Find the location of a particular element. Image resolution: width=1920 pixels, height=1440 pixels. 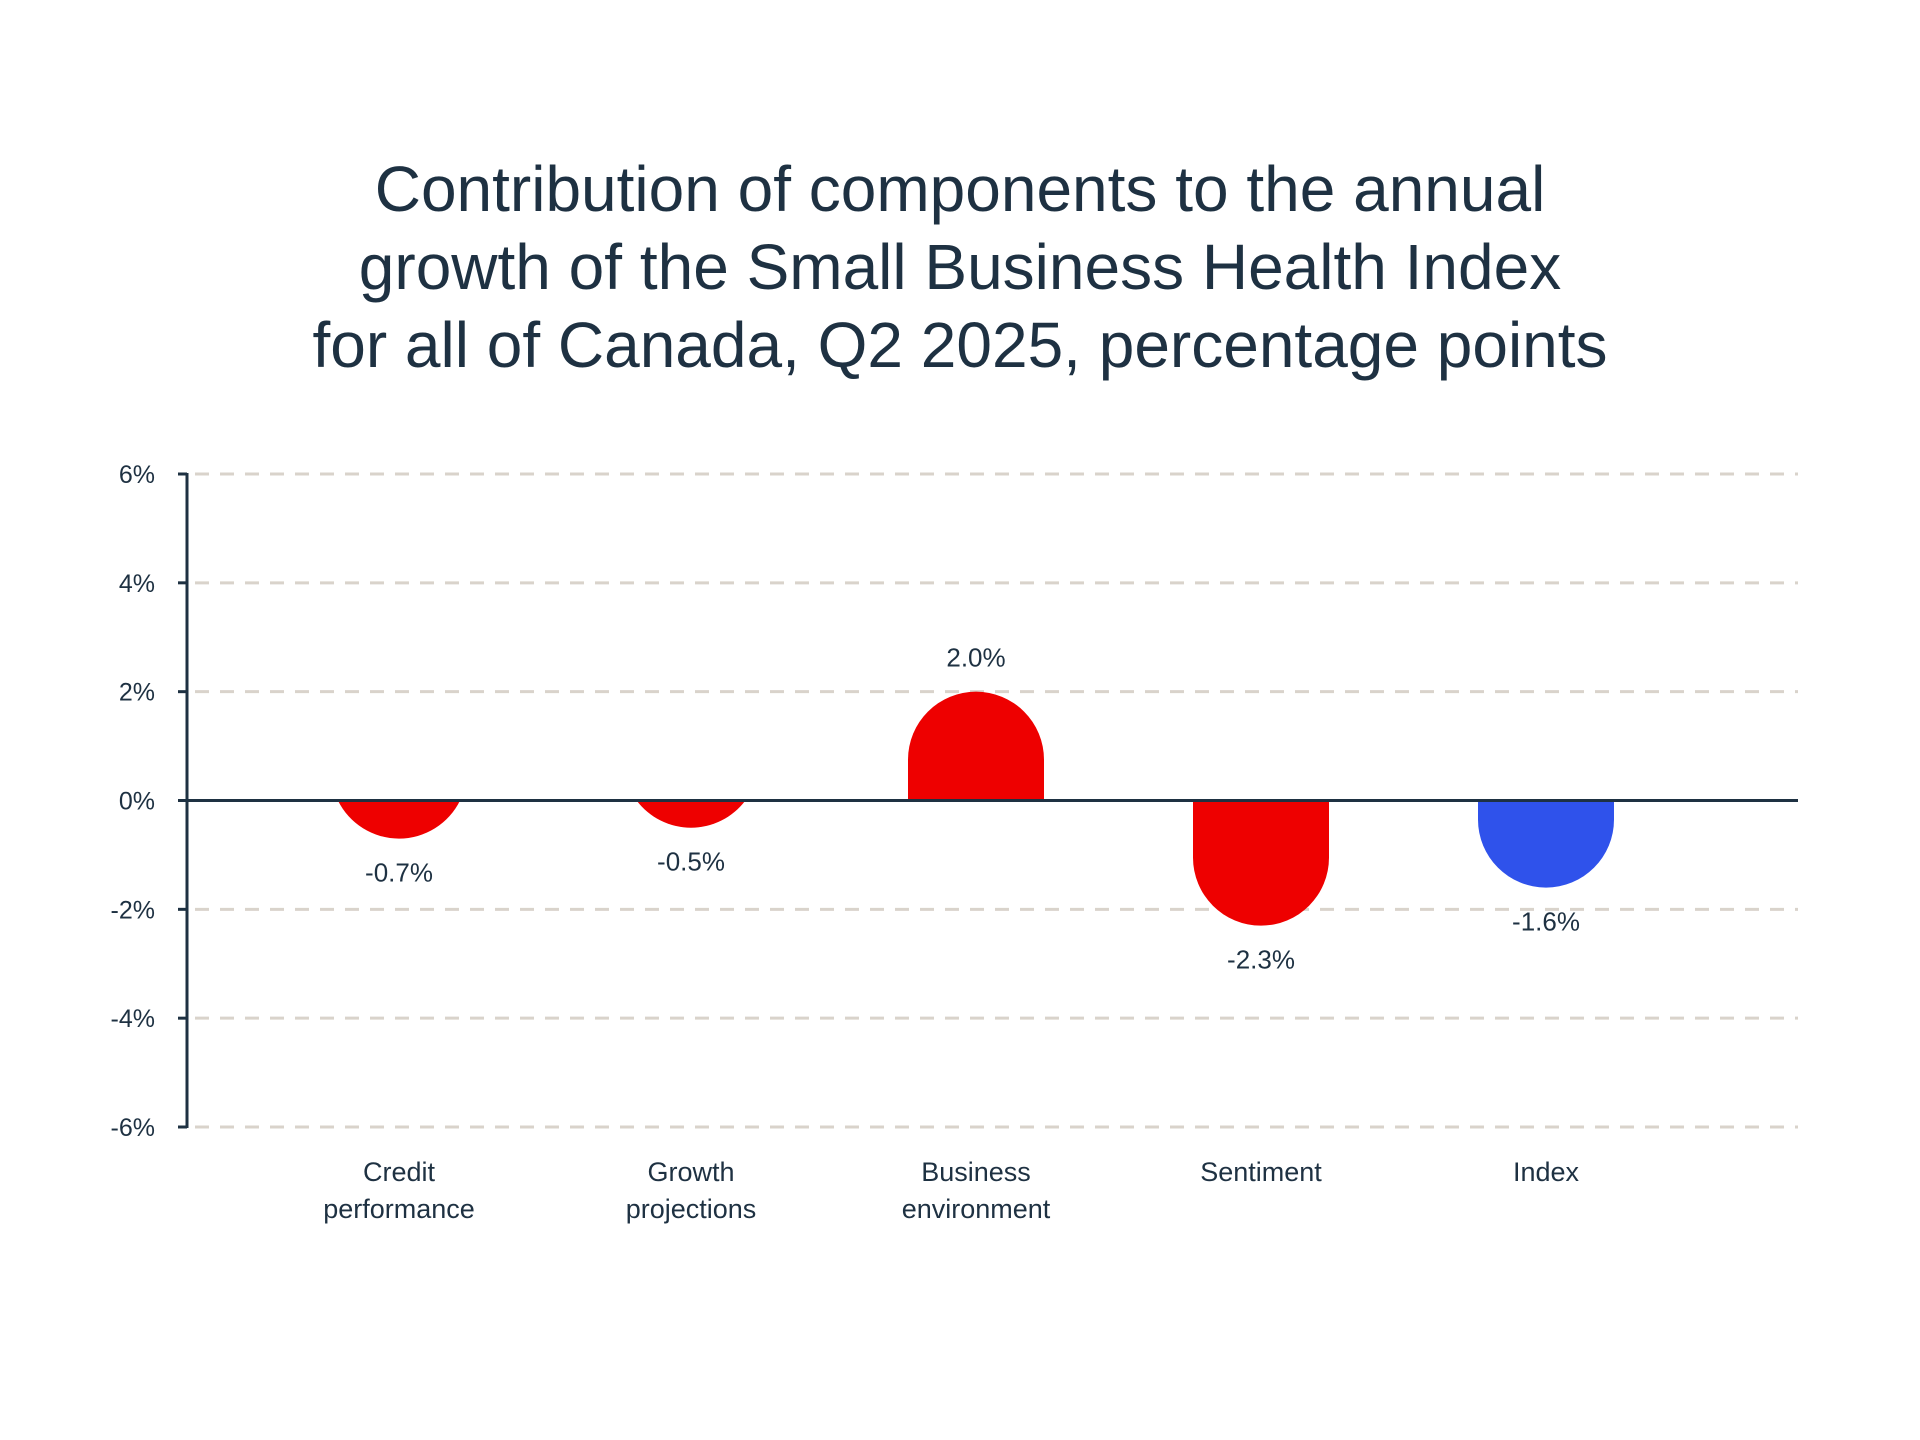

category-label-line: Sentiment is located at coordinates (1261, 1172).